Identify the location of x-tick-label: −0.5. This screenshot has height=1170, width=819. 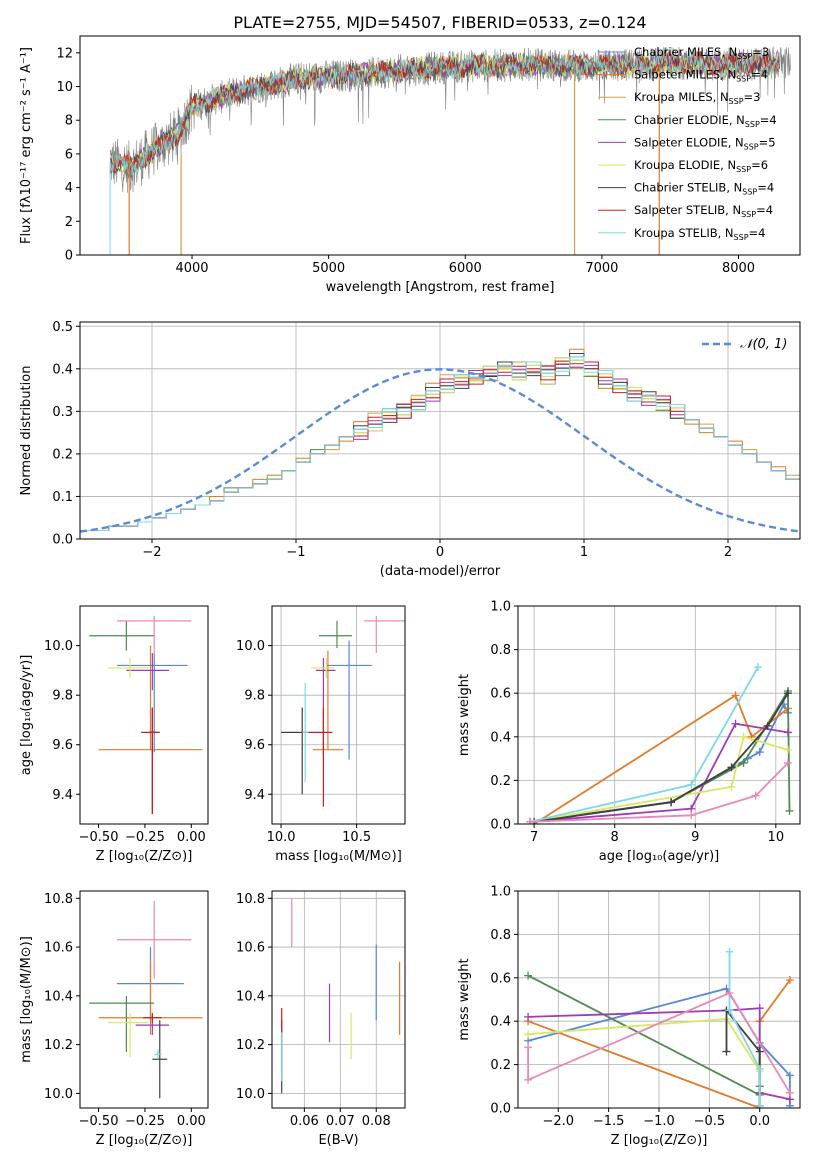
(710, 1121).